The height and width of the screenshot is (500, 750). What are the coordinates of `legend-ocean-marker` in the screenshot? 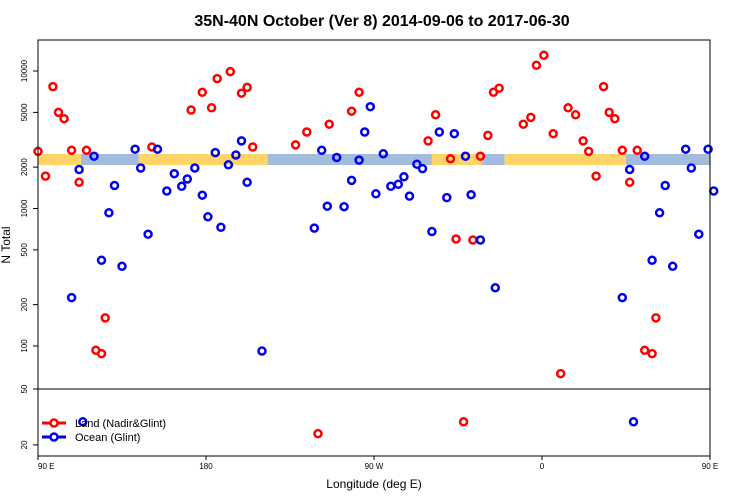 It's located at (54, 437).